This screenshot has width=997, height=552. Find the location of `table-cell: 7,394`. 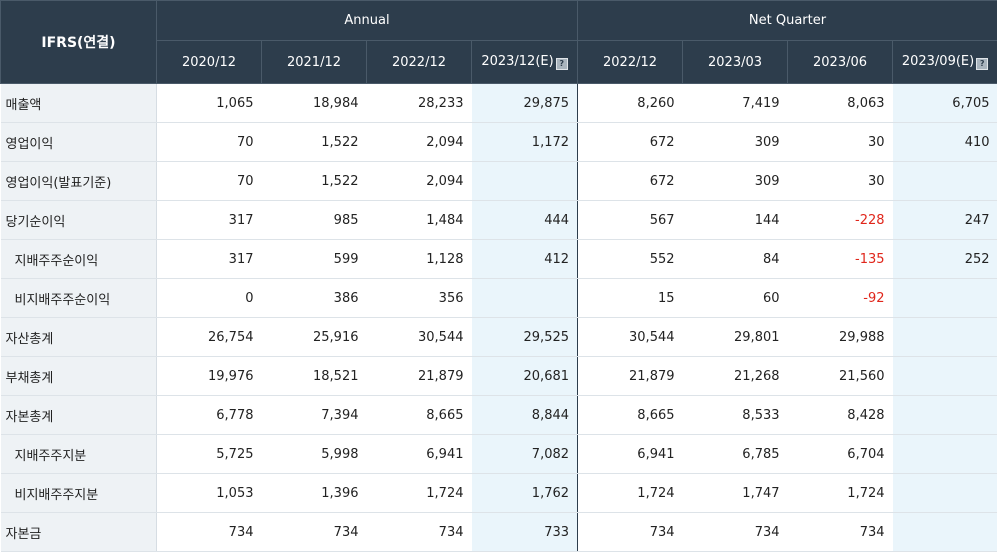

table-cell: 7,394 is located at coordinates (314, 415).